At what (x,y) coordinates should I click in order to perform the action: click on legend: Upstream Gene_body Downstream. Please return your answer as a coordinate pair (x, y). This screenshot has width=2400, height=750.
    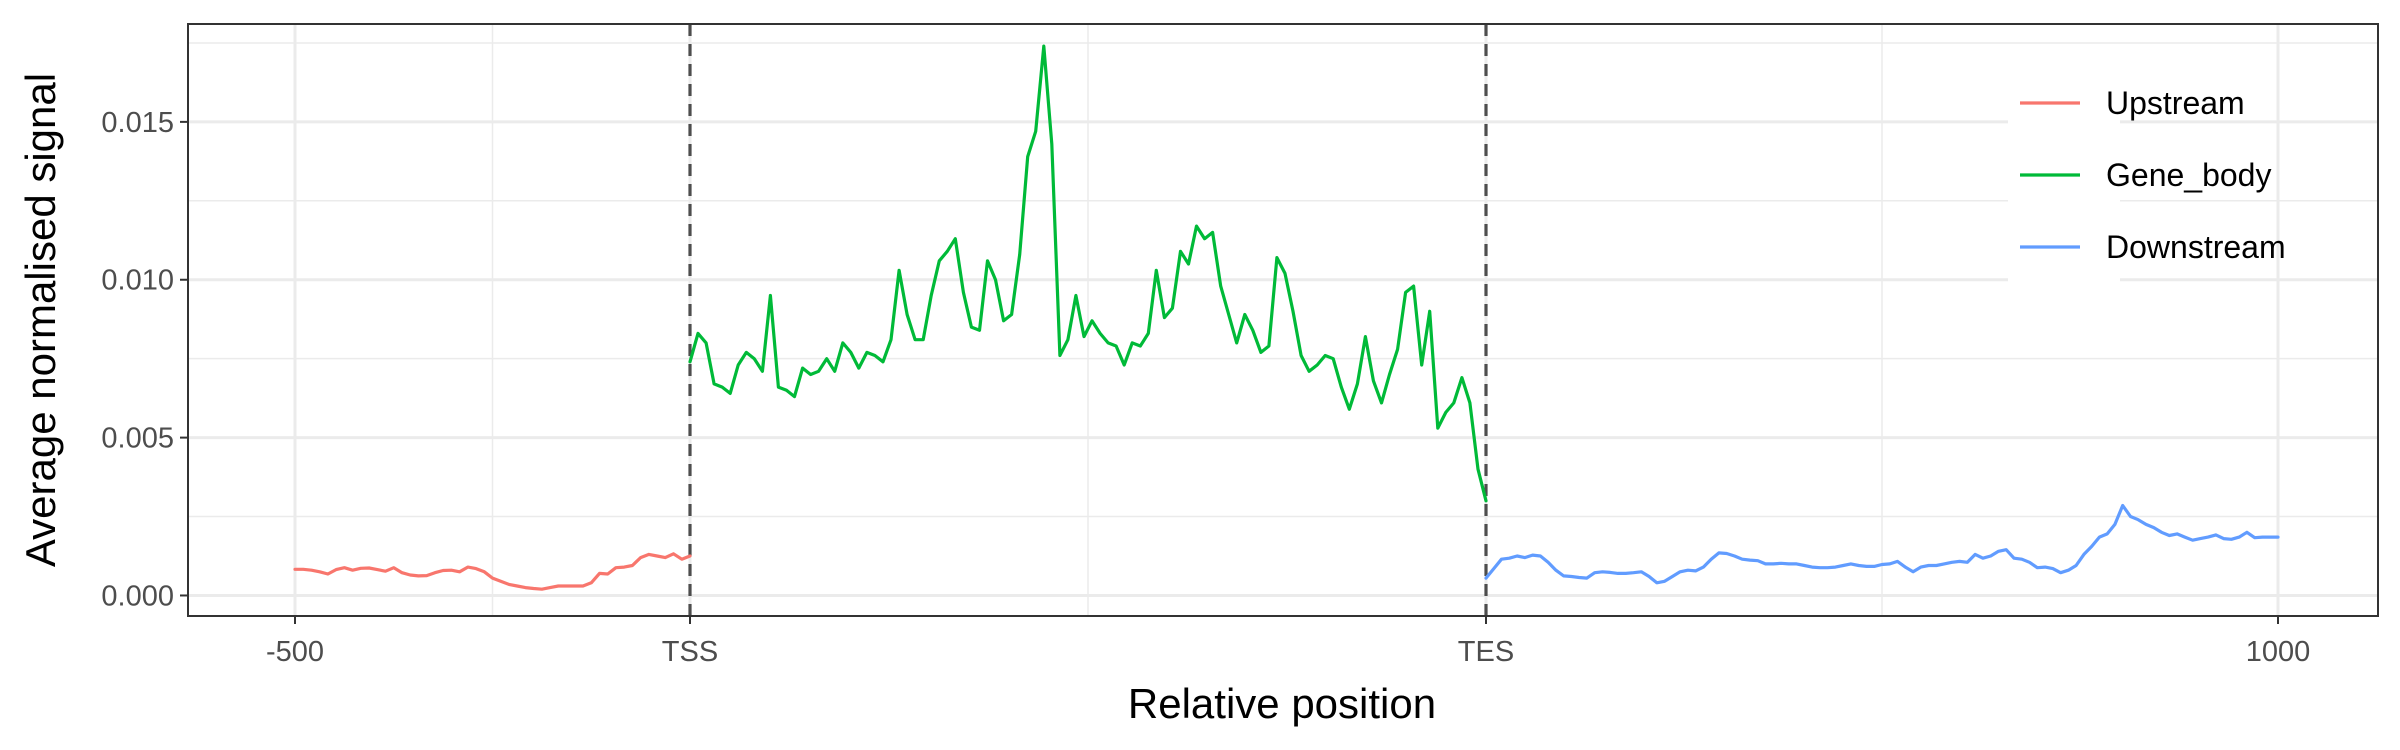
    Looking at the image, I should click on (2147, 190).